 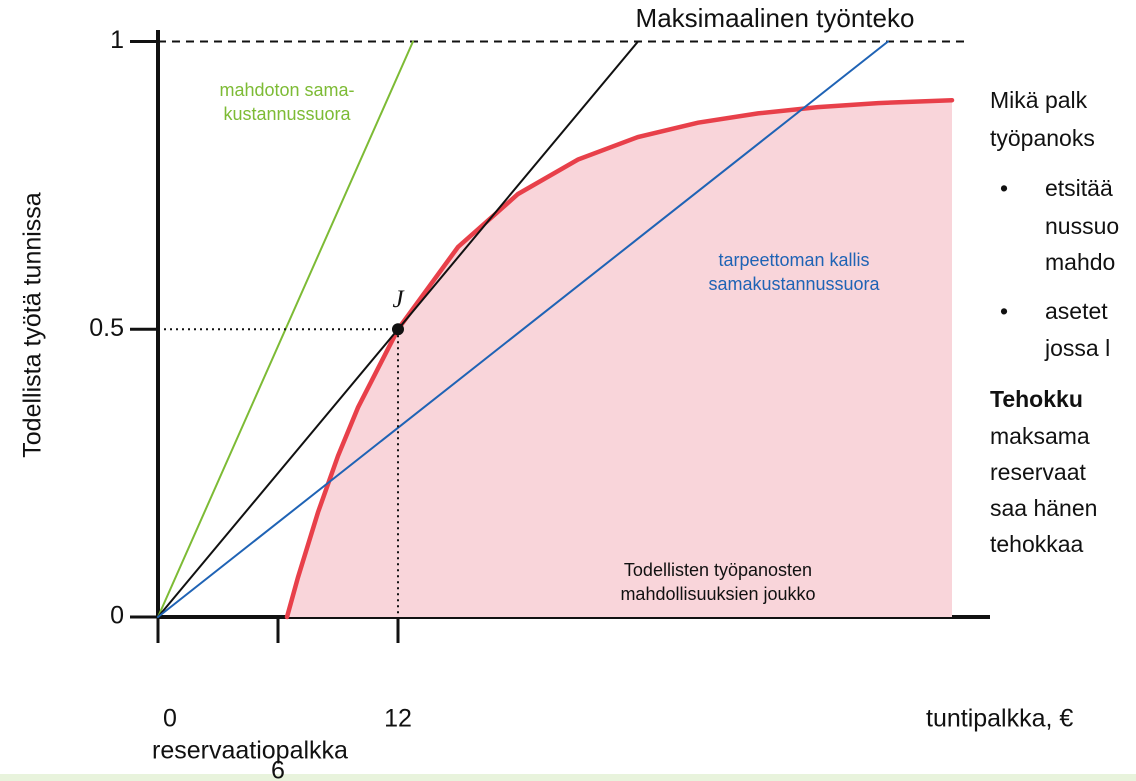 What do you see at coordinates (1082, 226) in the screenshot?
I see `side-text: nussuo` at bounding box center [1082, 226].